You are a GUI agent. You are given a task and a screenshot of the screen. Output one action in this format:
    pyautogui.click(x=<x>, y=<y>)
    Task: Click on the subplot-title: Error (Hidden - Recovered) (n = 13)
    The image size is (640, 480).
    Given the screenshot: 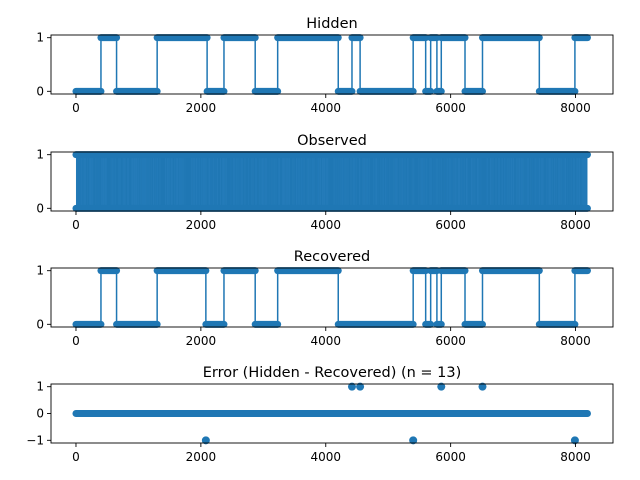 What is the action you would take?
    pyautogui.click(x=332, y=373)
    